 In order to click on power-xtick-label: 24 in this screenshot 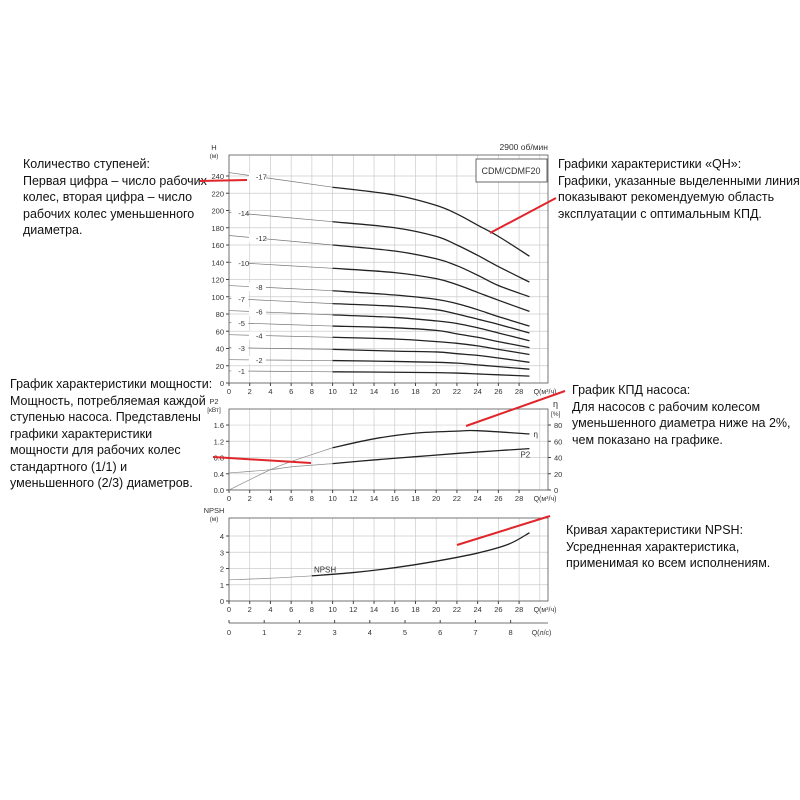, I will do `click(477, 498)`.